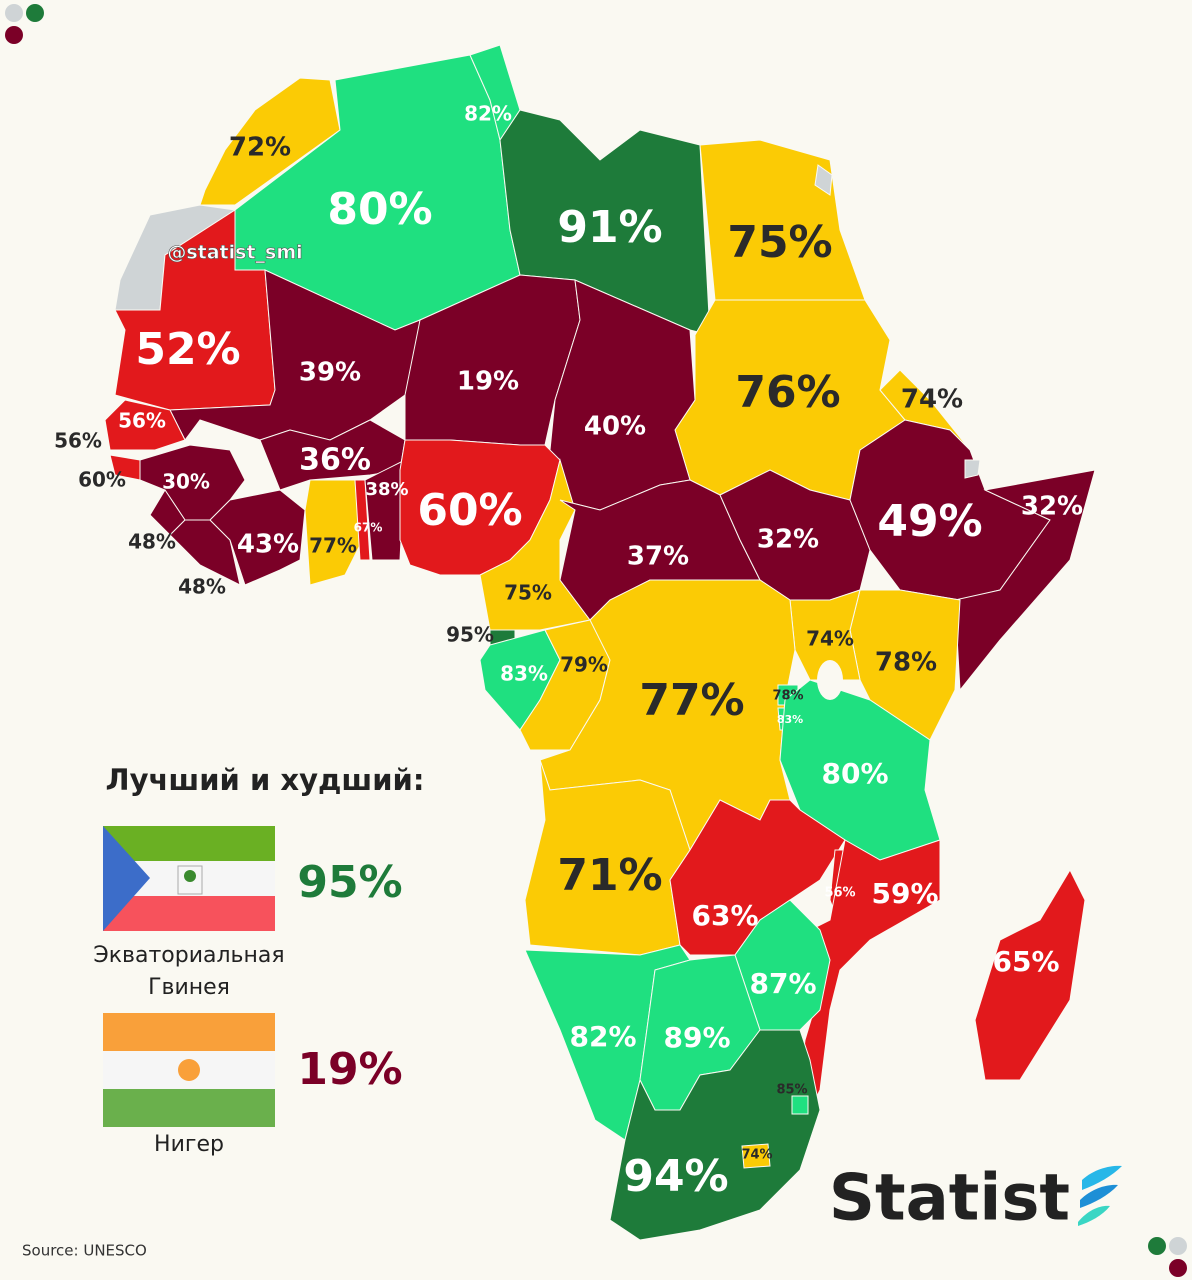 The image size is (1192, 1280). Describe the element at coordinates (488, 382) in the screenshot. I see `map-label: 19%` at that location.